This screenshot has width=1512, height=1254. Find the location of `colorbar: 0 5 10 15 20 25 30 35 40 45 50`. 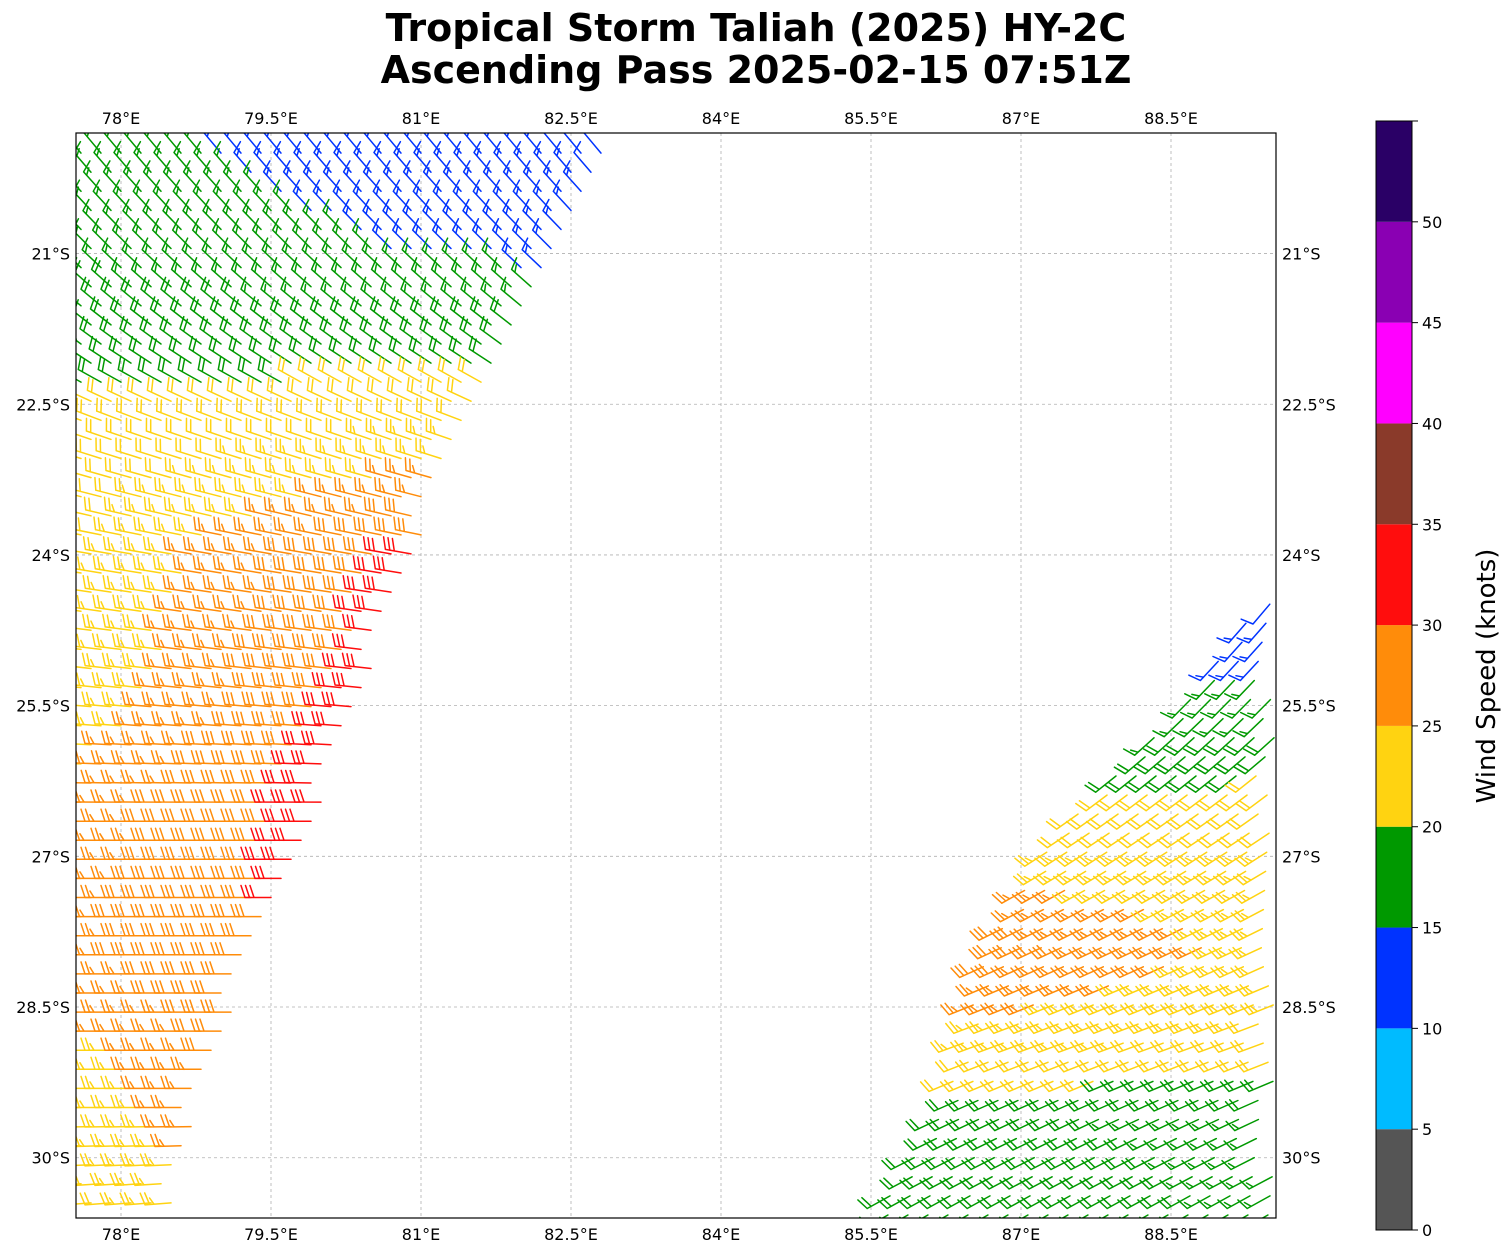

colorbar: 0 5 10 15 20 25 30 35 40 45 50 is located at coordinates (1408, 680).